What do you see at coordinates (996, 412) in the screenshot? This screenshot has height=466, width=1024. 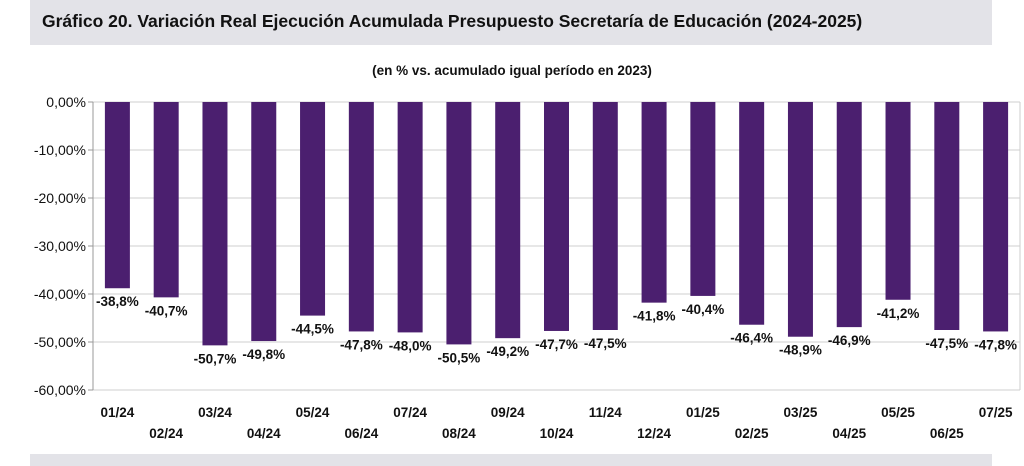 I see `x-tick-label: 07/25` at bounding box center [996, 412].